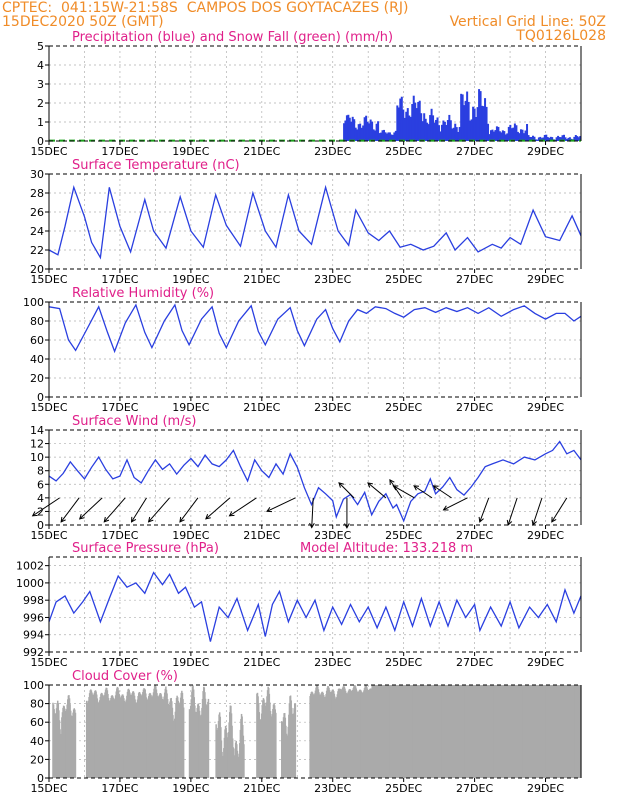 Image resolution: width=618 pixels, height=800 pixels. What do you see at coordinates (125, 676) in the screenshot?
I see `panel-title: Cloud Cover (%)` at bounding box center [125, 676].